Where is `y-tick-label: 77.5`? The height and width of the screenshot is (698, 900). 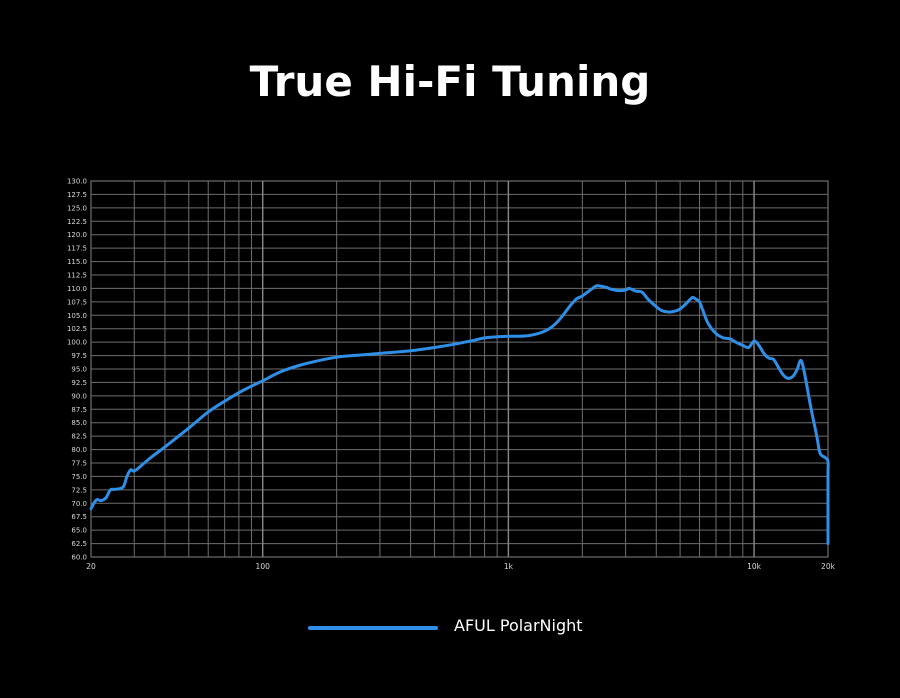 y-tick-label: 77.5 is located at coordinates (79, 464).